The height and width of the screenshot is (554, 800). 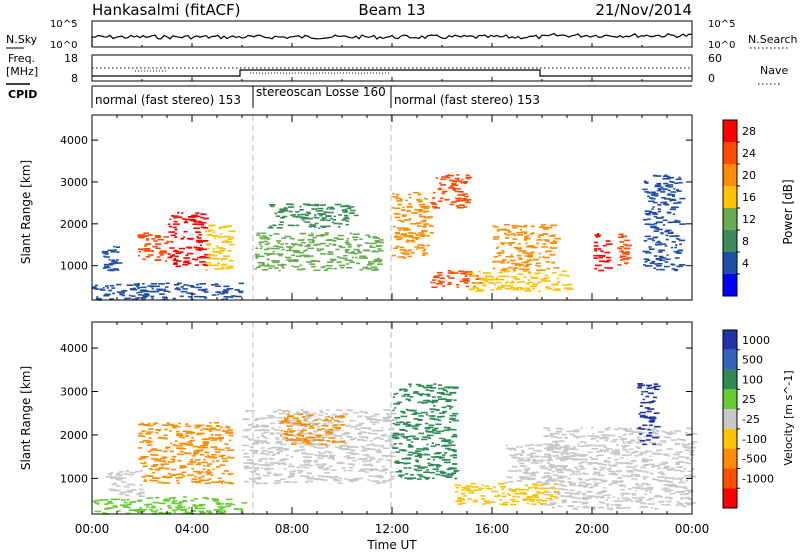 I want to click on noise-trace, so click(x=392, y=39).